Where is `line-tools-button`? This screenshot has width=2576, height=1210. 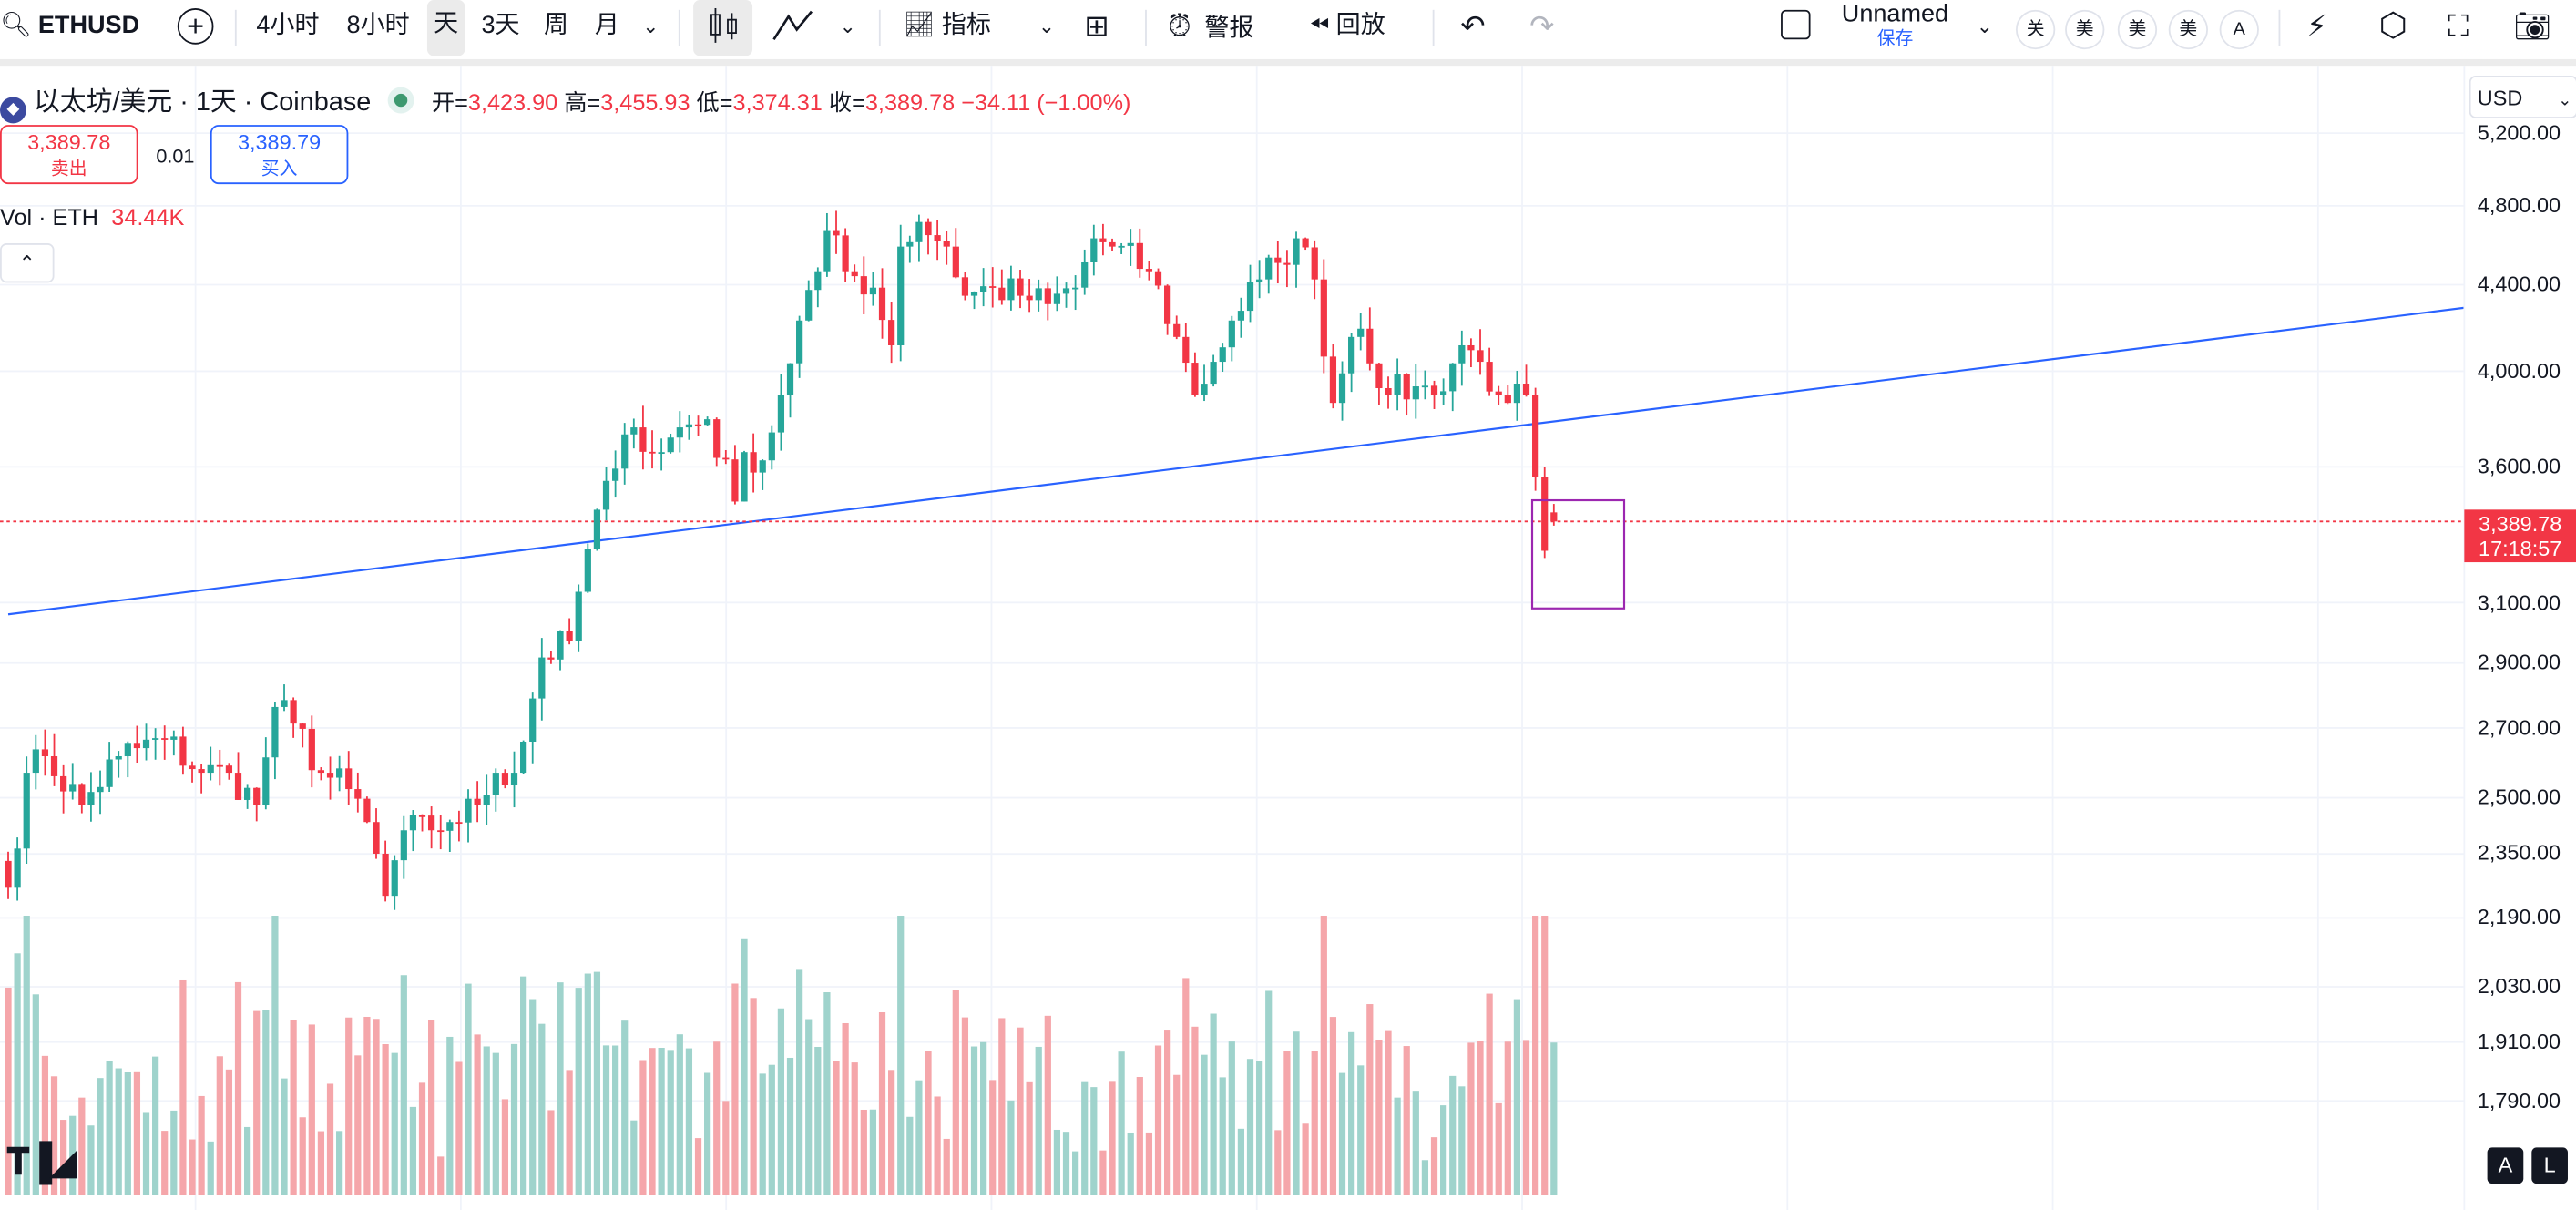 line-tools-button is located at coordinates (793, 26).